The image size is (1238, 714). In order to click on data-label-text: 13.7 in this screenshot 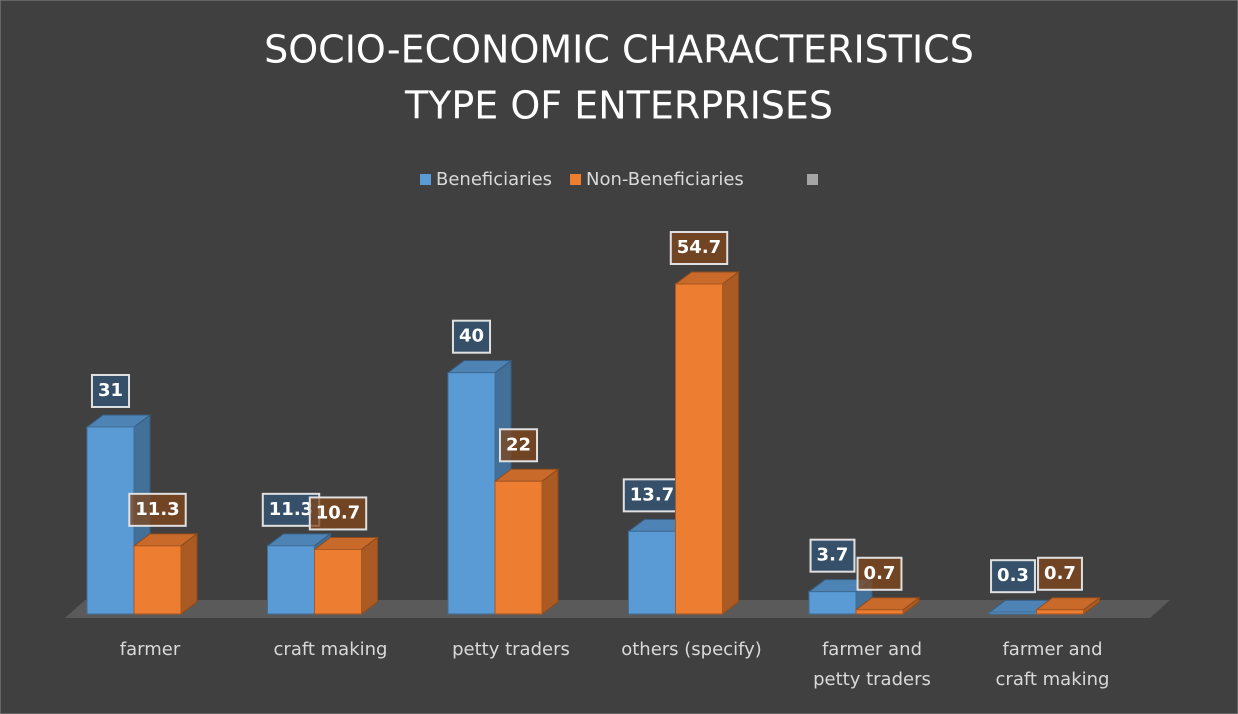, I will do `click(652, 494)`.